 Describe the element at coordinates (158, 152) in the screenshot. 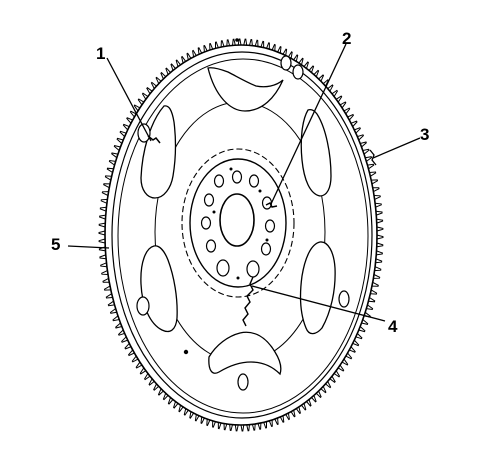

I see `window-upper-left` at that location.